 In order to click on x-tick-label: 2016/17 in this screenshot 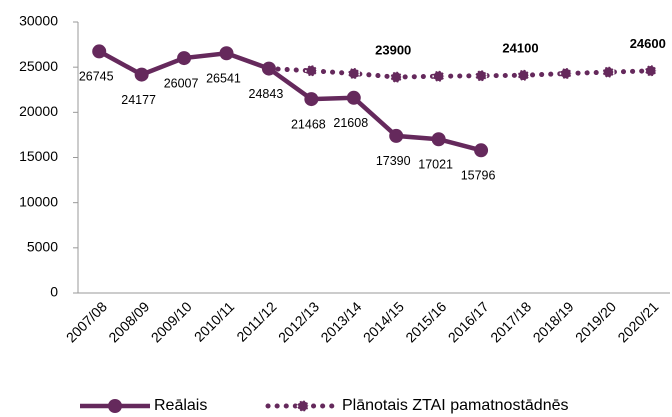, I will do `click(468, 321)`.